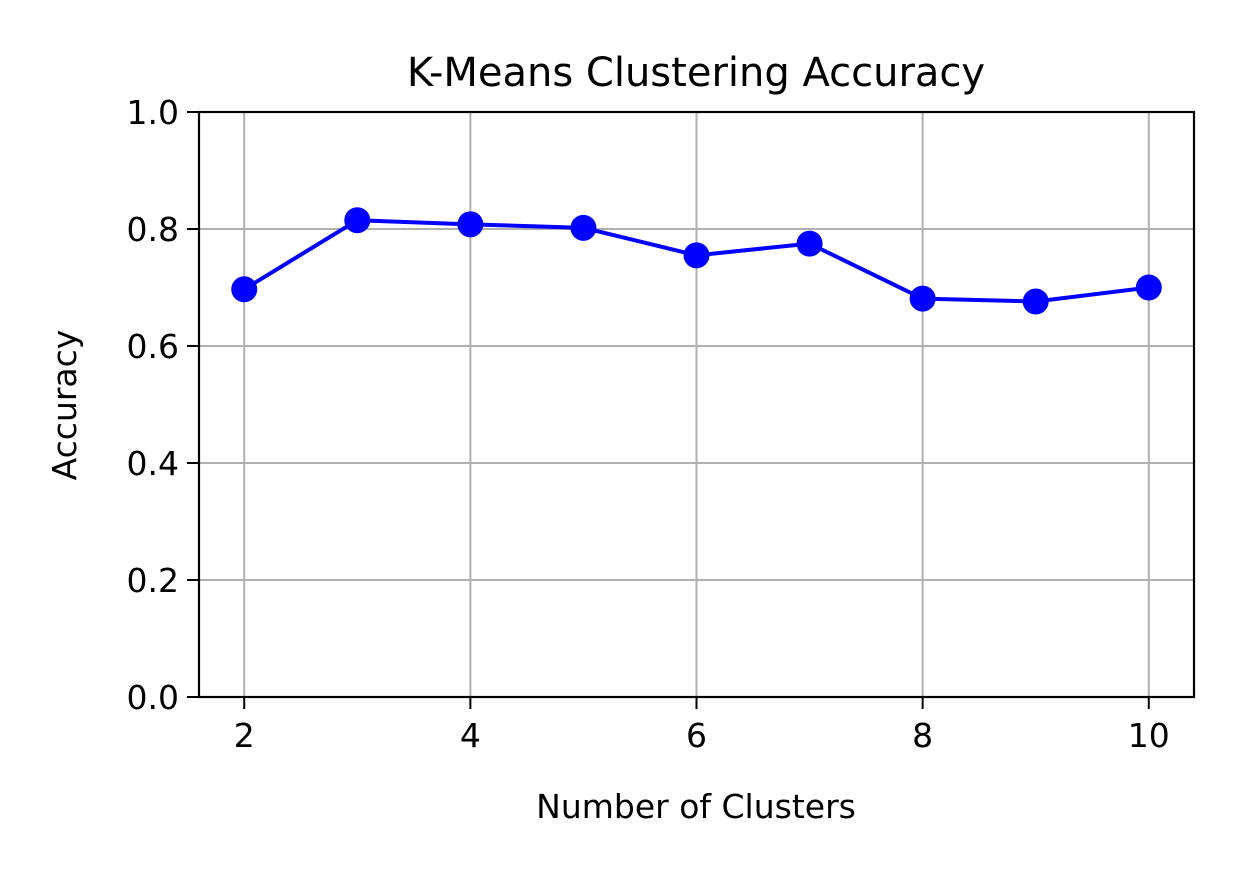  What do you see at coordinates (696, 73) in the screenshot?
I see `chart-title: K-Means Clustering Accuracy` at bounding box center [696, 73].